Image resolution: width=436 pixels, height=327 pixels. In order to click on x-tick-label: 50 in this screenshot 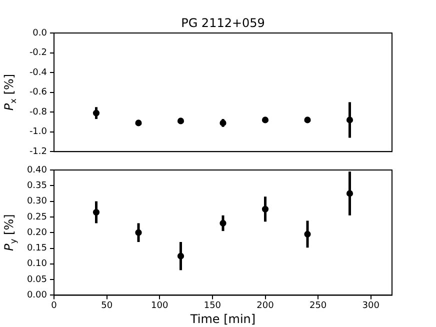, I will do `click(107, 305)`.